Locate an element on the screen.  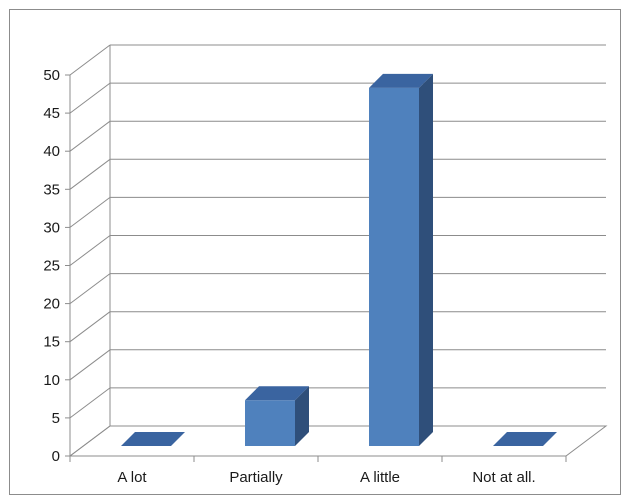
y-tick-label: 0 is located at coordinates (56, 456).